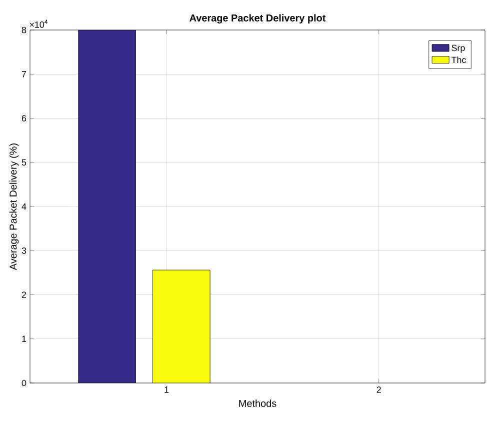 Image resolution: width=487 pixels, height=428 pixels. I want to click on y-tick-label: 2, so click(24, 295).